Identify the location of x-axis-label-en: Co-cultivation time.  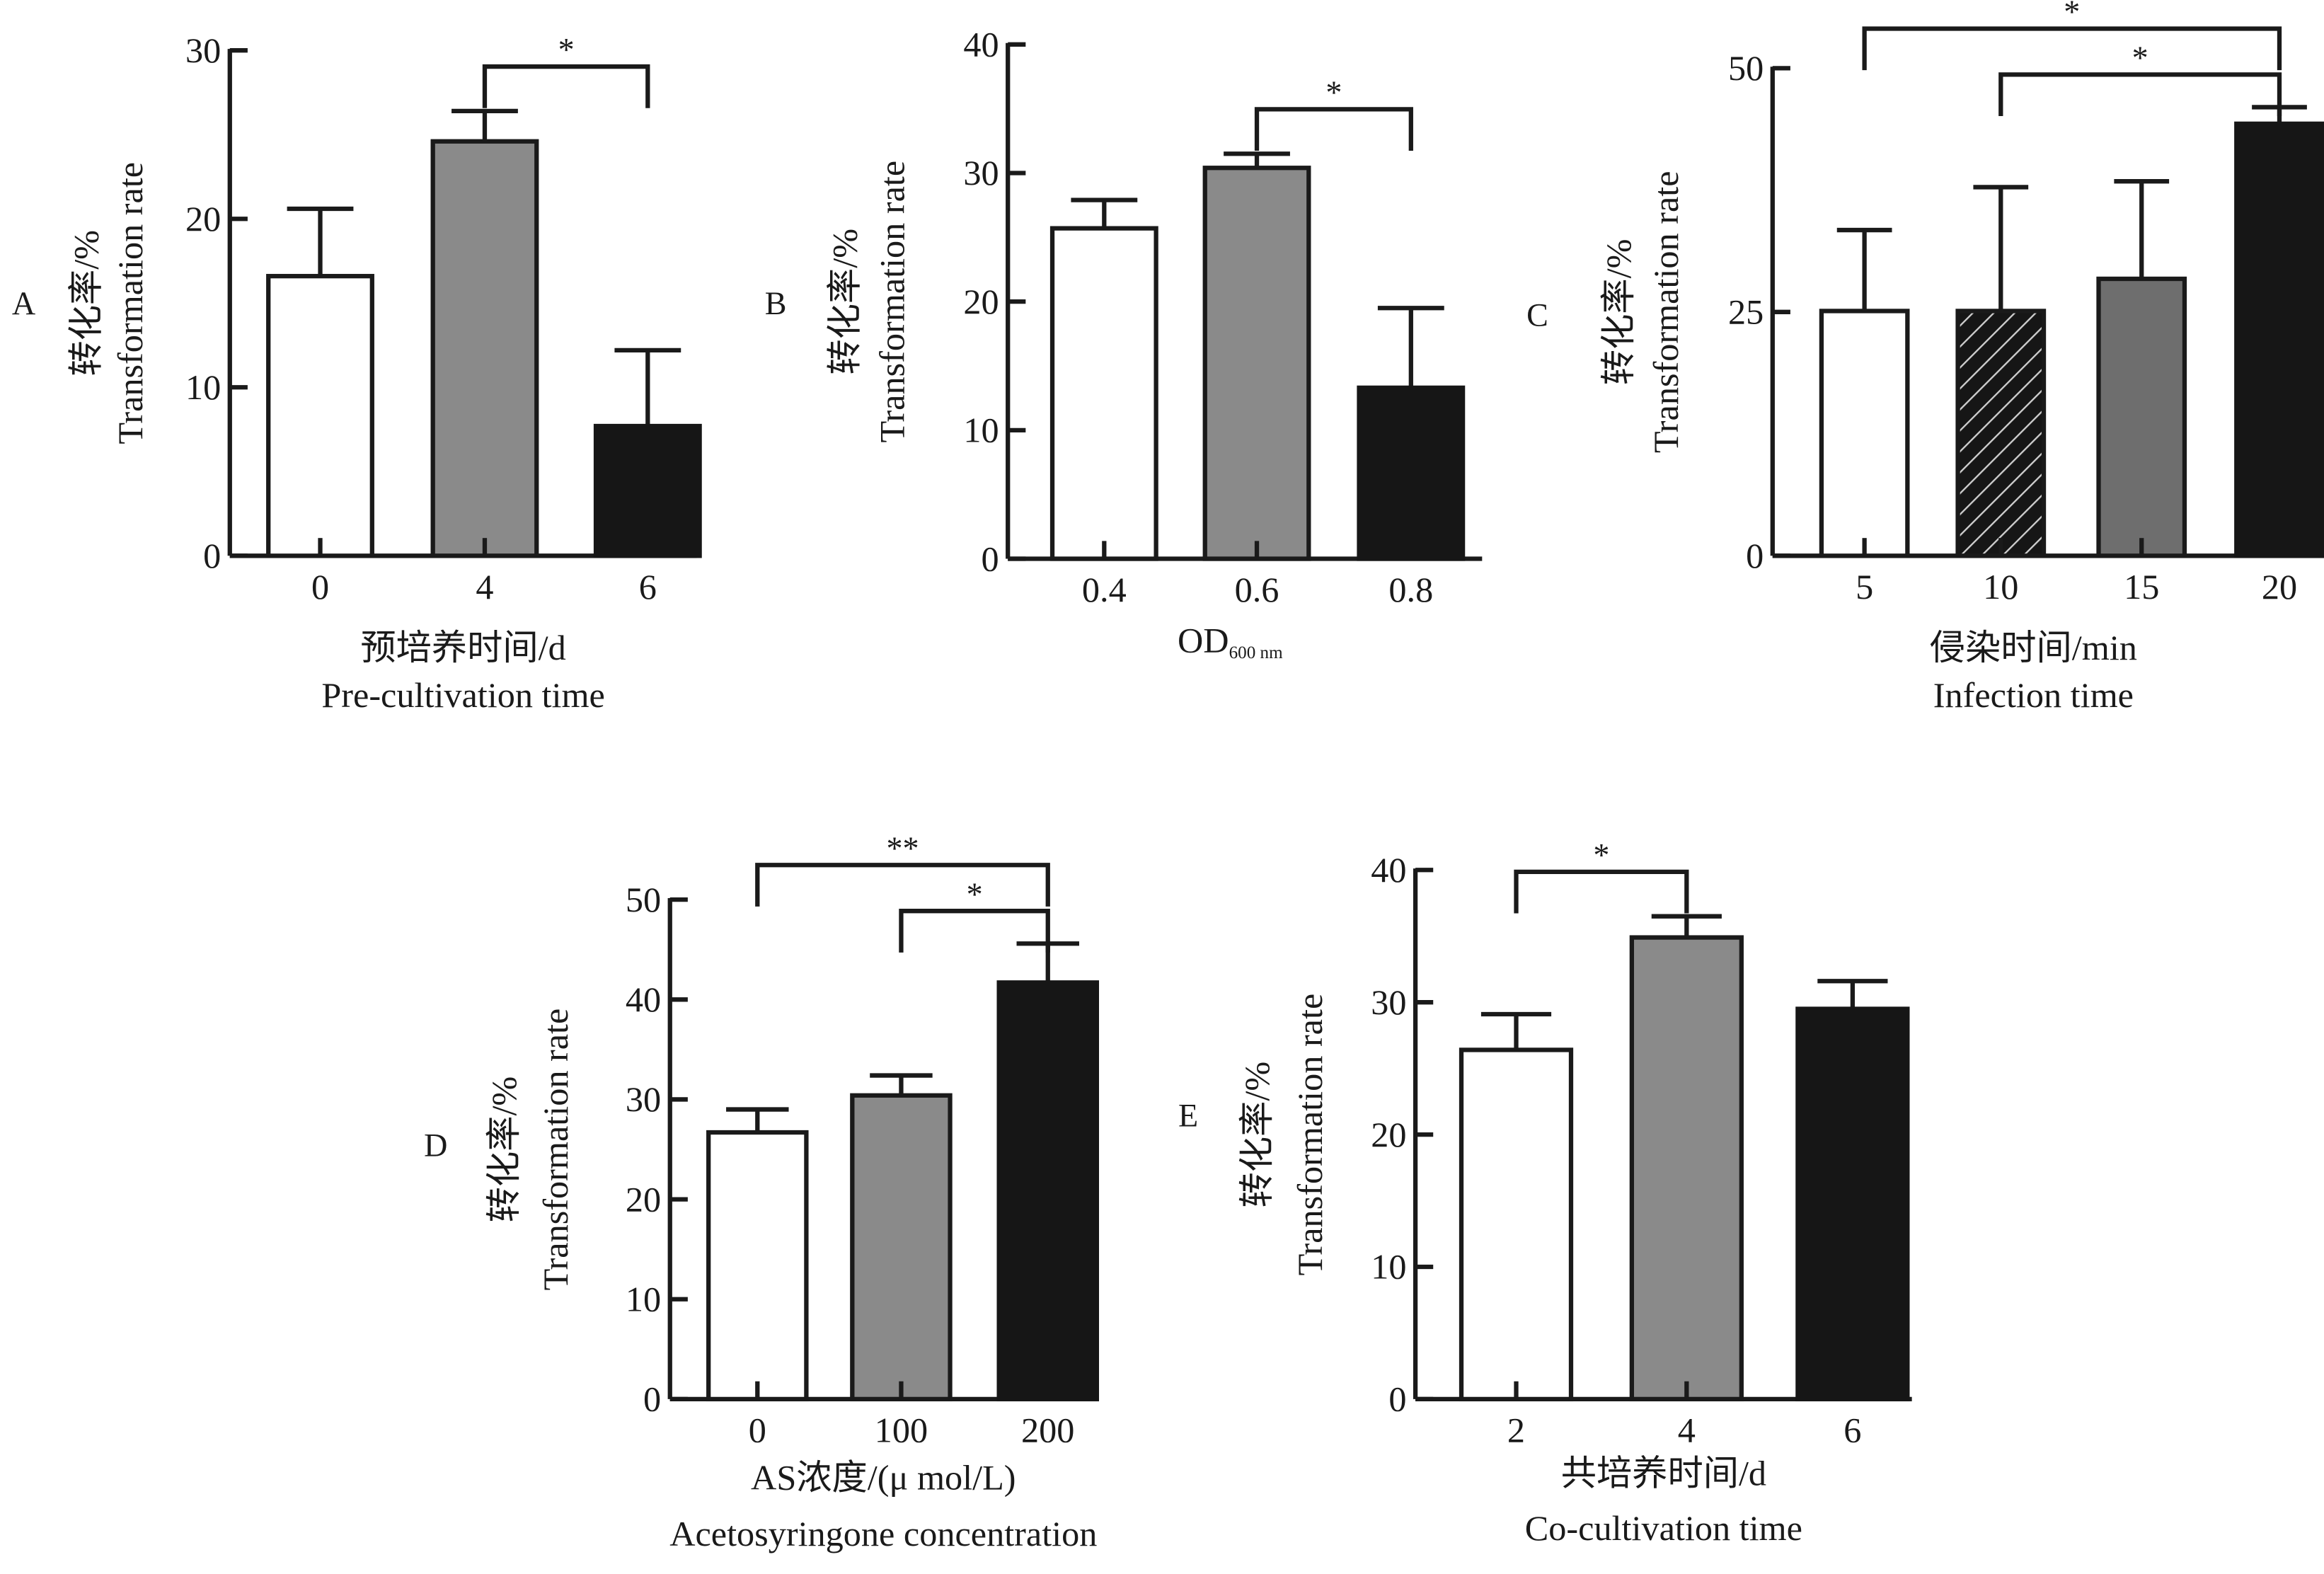
(1663, 1528).